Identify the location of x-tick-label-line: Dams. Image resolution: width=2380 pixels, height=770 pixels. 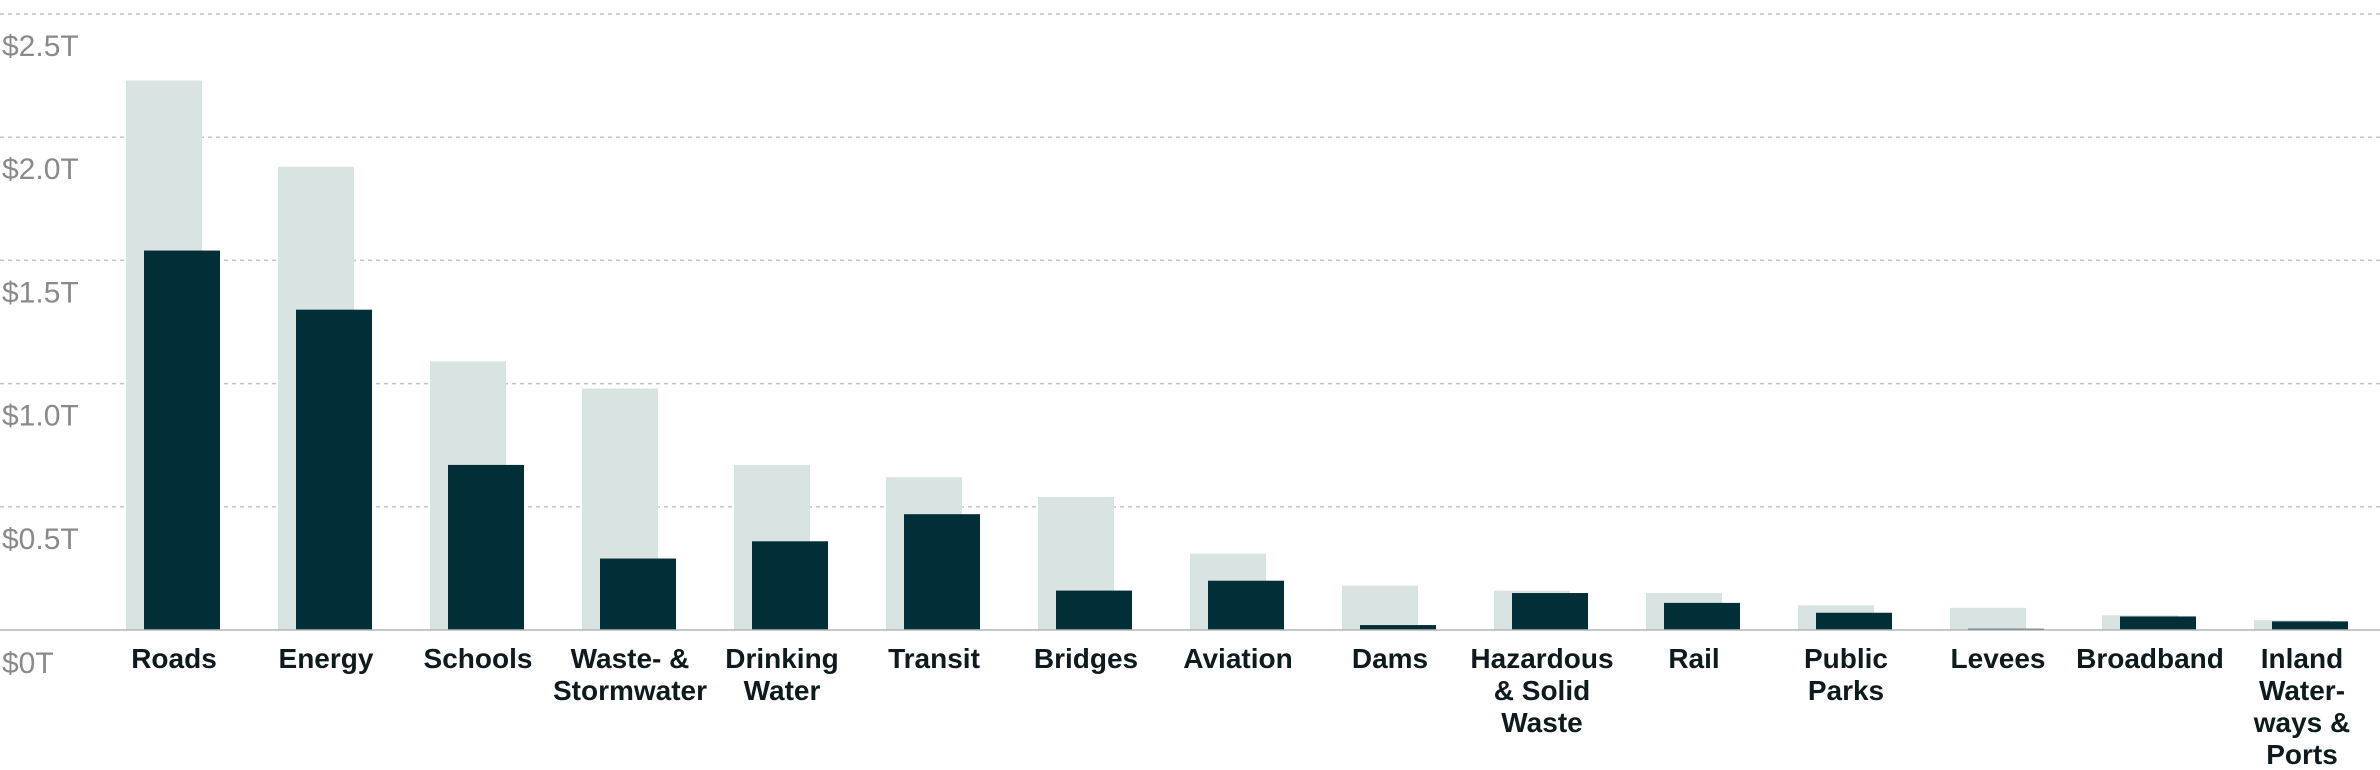
(1390, 658).